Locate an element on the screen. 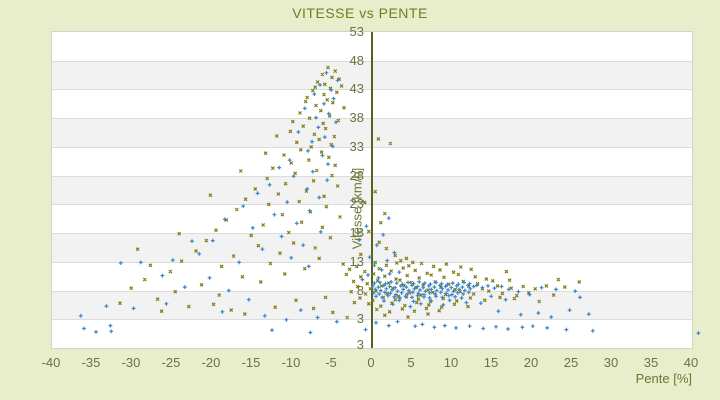 This screenshot has width=720, height=400. x-tick-label: -35 is located at coordinates (91, 362).